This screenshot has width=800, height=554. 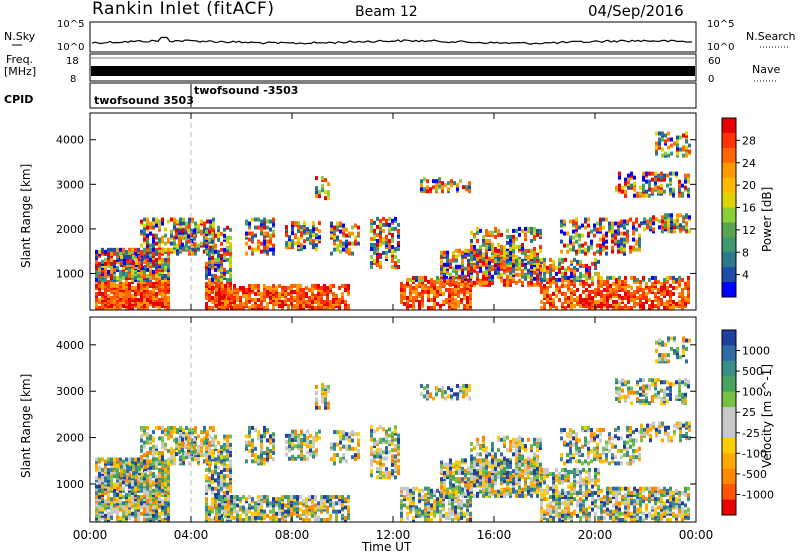 I want to click on colorbar-tick-label: 100, so click(x=752, y=392).